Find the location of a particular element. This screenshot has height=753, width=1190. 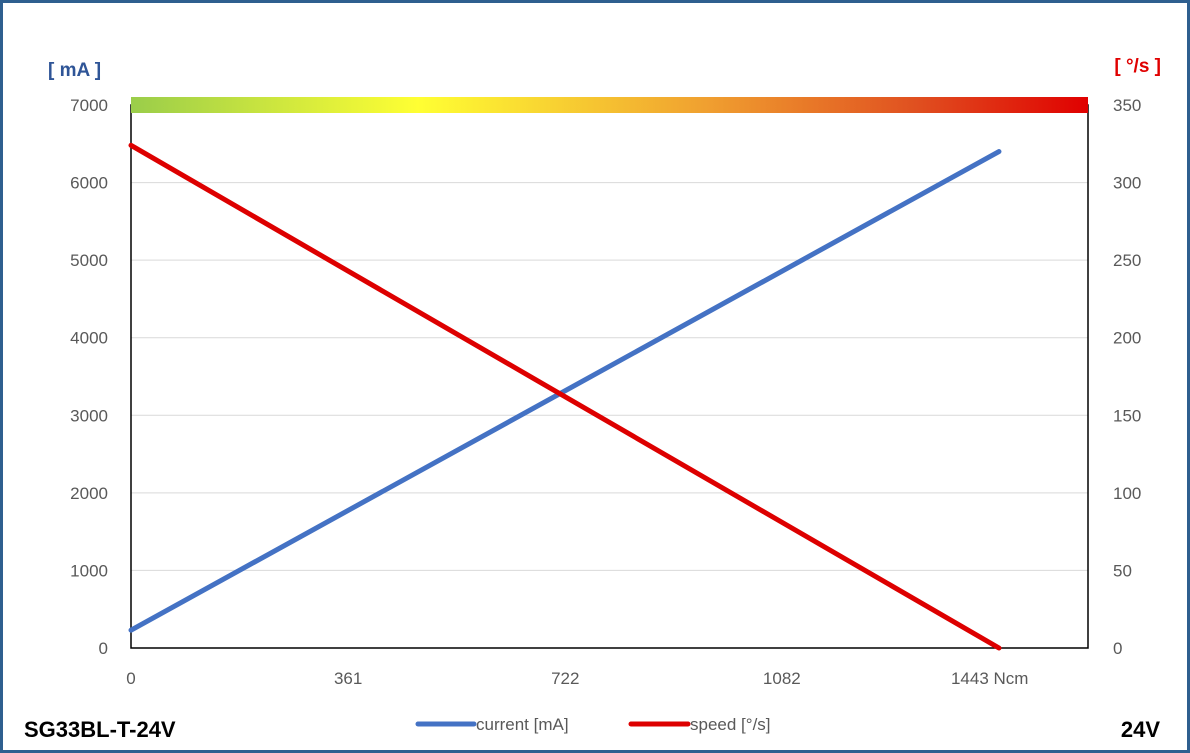

x-axis-ticks: 0 361 722 1082 1443 Ncm is located at coordinates (577, 678).